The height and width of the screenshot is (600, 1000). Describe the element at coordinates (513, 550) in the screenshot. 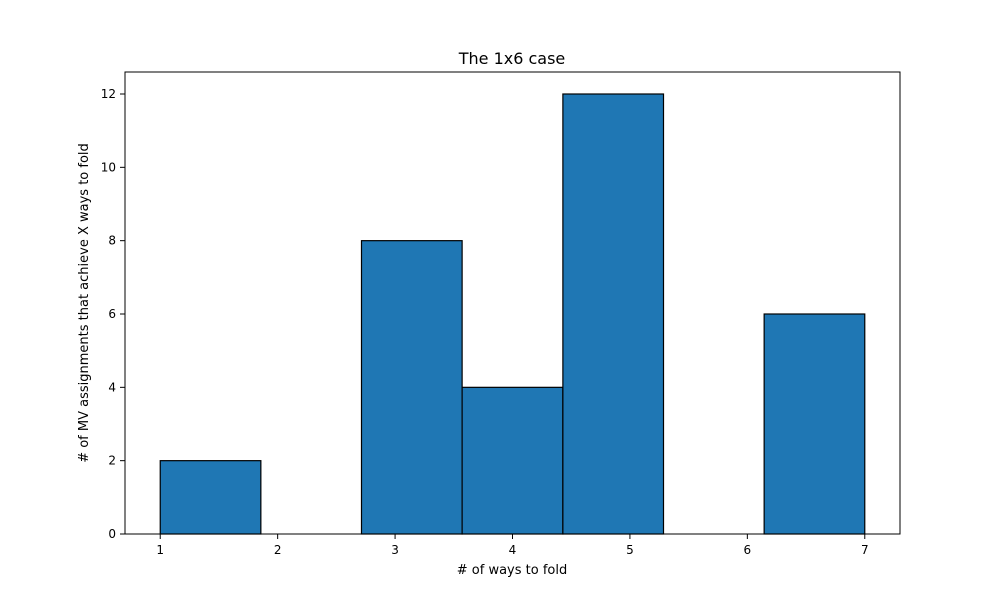

I see `x-tick-label: 4` at that location.